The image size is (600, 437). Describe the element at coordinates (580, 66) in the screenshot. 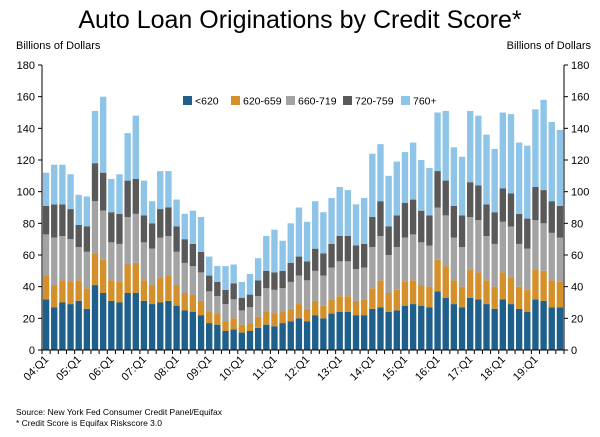

I see `y-tick-label-right: 180` at that location.